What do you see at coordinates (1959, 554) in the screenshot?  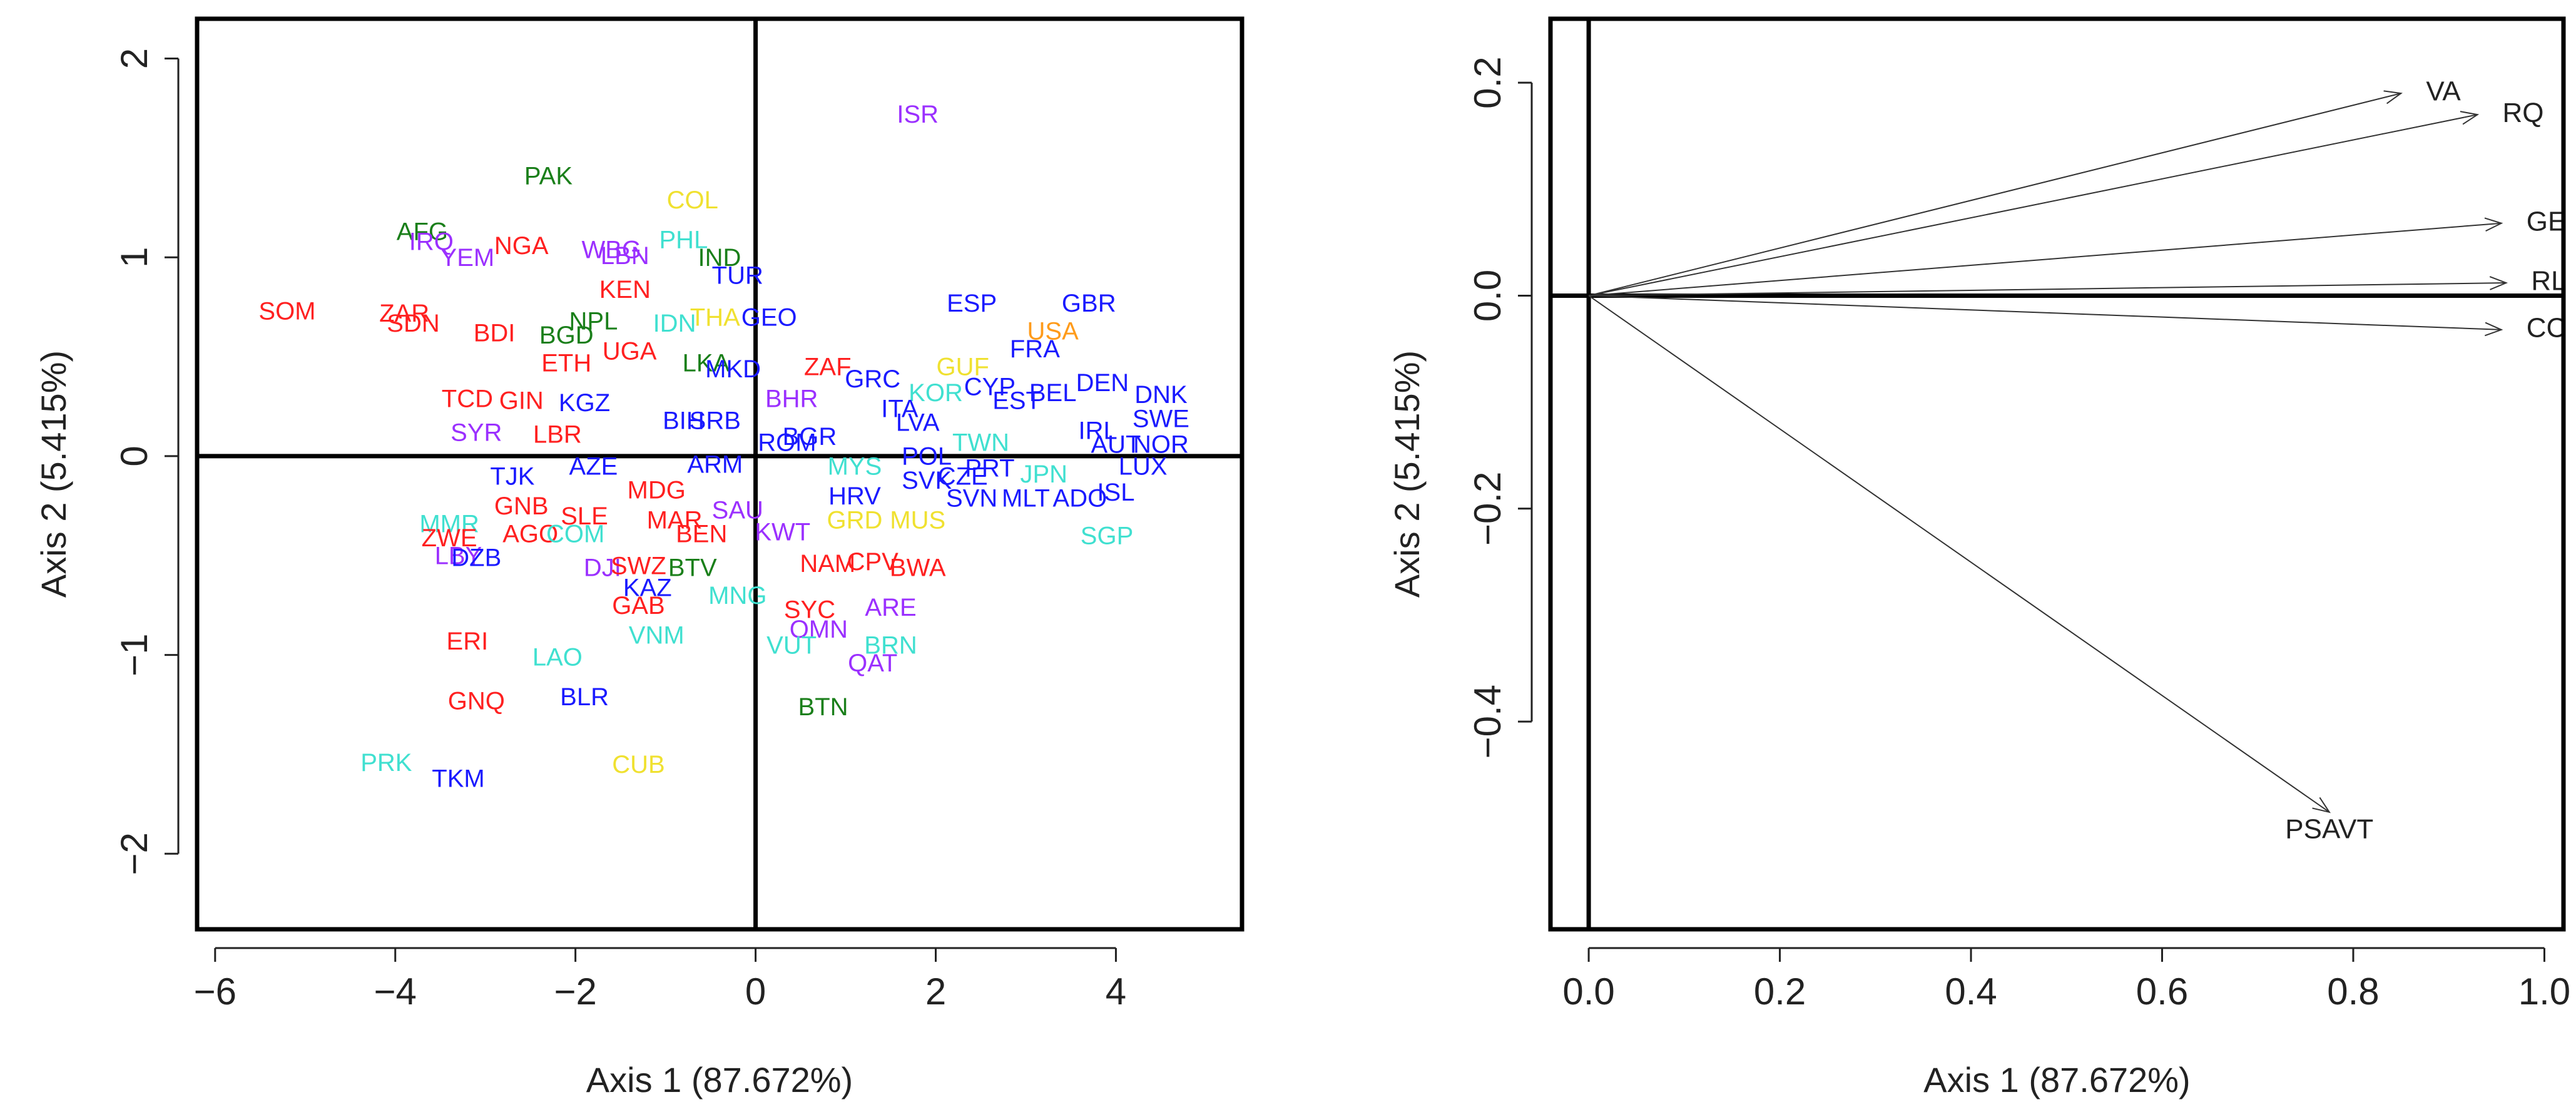 I see `vector-psavt` at bounding box center [1959, 554].